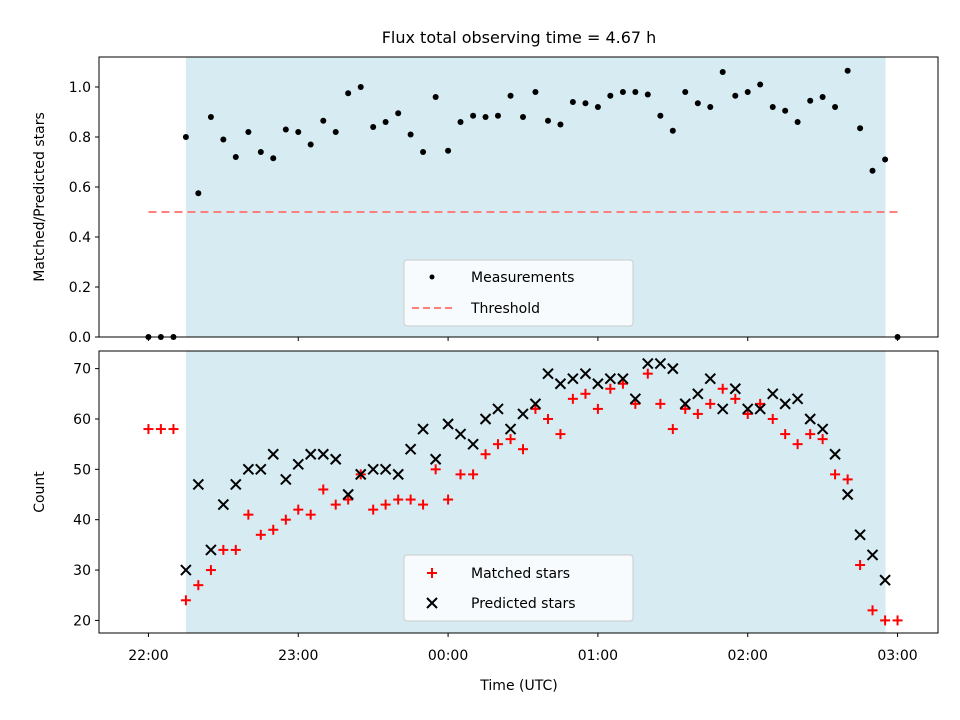  I want to click on y-tick-label: 1.0, so click(80, 88).